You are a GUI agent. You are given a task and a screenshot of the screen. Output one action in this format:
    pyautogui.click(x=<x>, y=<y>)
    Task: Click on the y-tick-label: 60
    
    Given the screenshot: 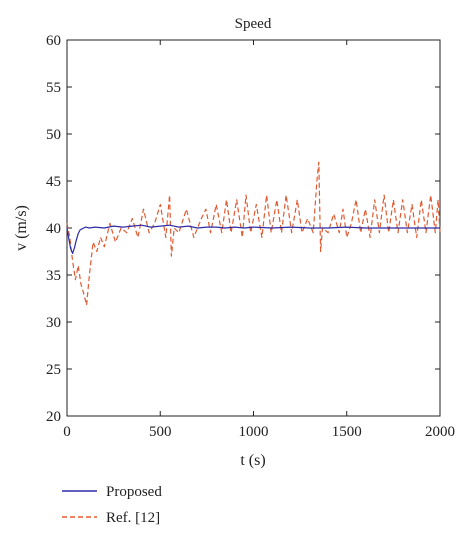 What is the action you would take?
    pyautogui.click(x=53, y=41)
    